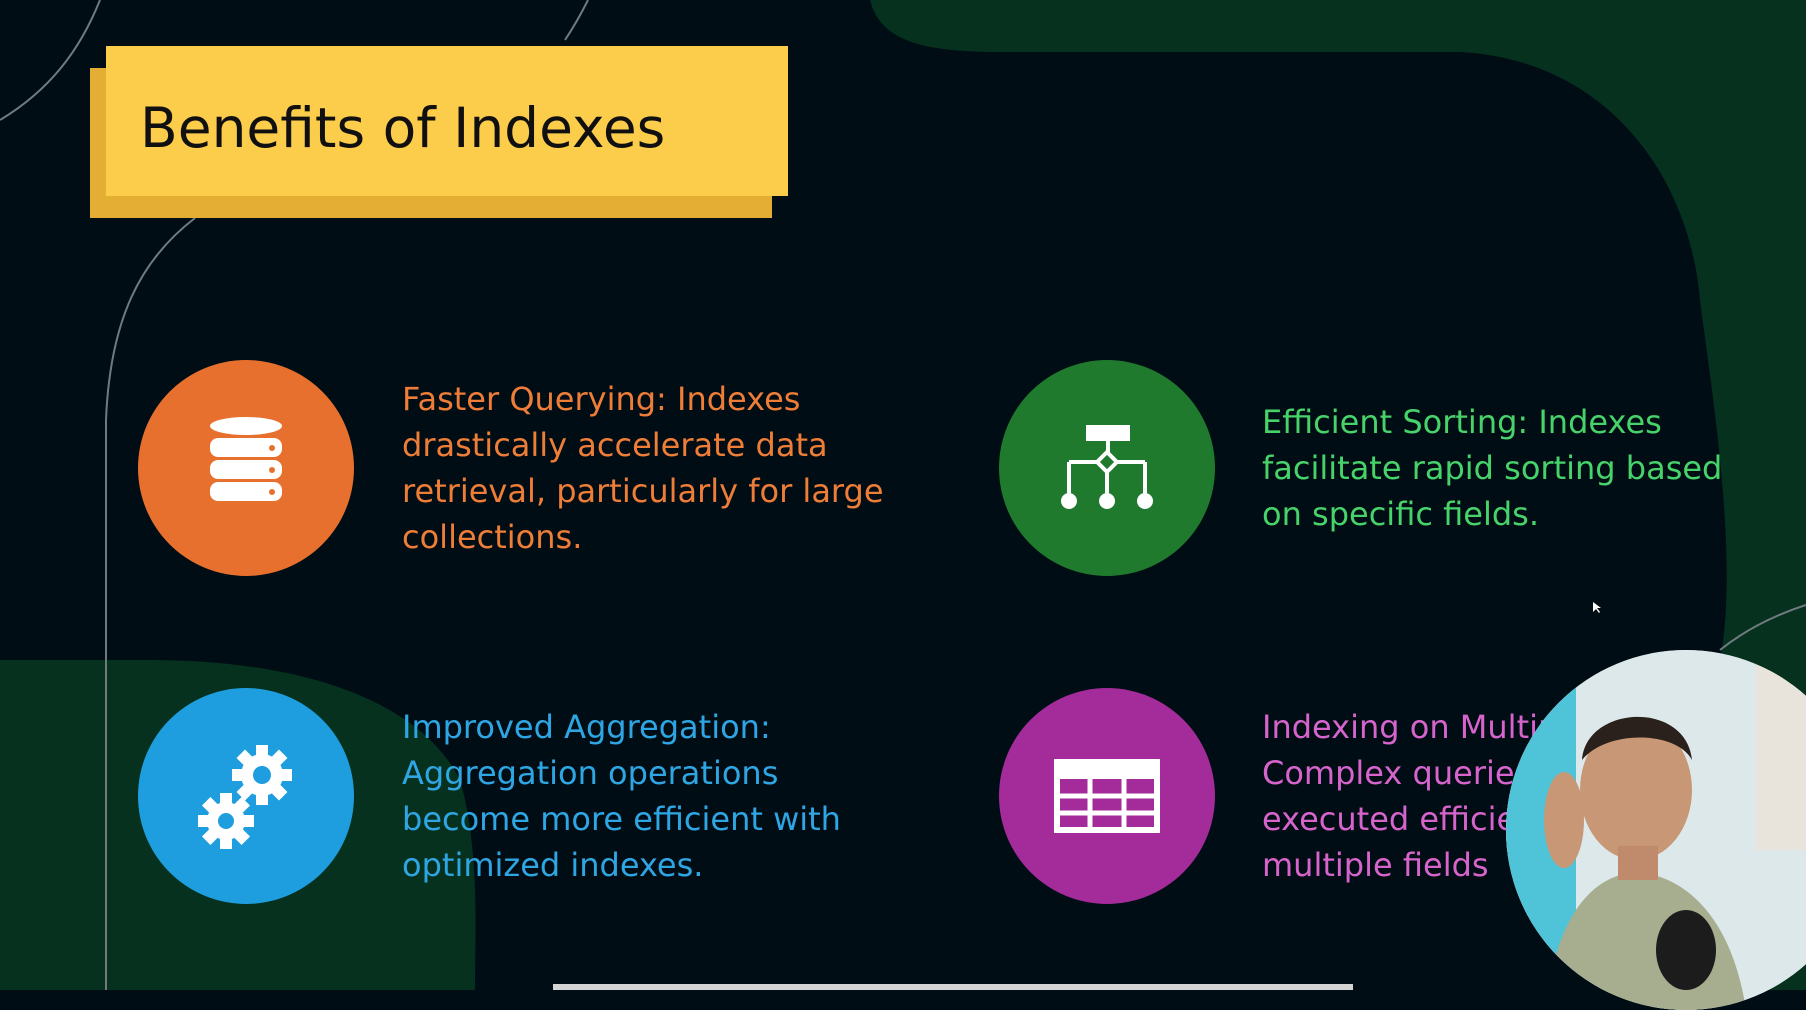  Describe the element at coordinates (615, 445) in the screenshot. I see `benefit-line: drastically accelerate data` at that location.